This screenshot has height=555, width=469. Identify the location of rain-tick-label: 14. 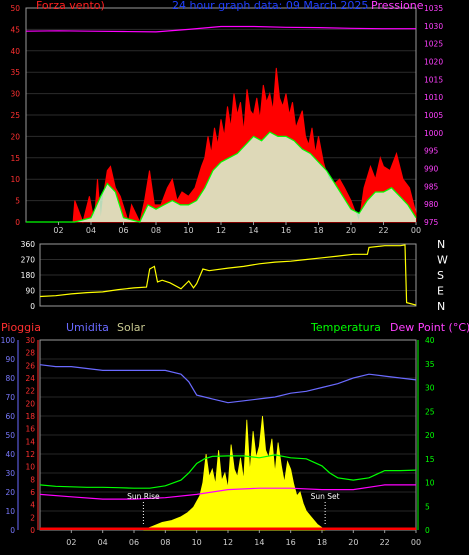
(30, 441).